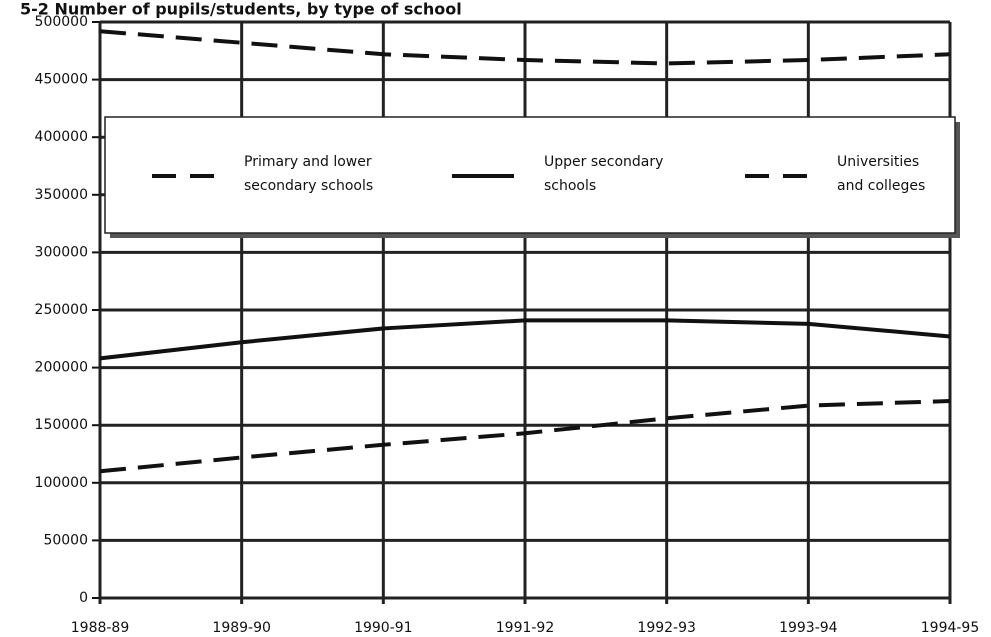 Image resolution: width=991 pixels, height=637 pixels. Describe the element at coordinates (61, 137) in the screenshot. I see `y-tick-label: 400000` at that location.